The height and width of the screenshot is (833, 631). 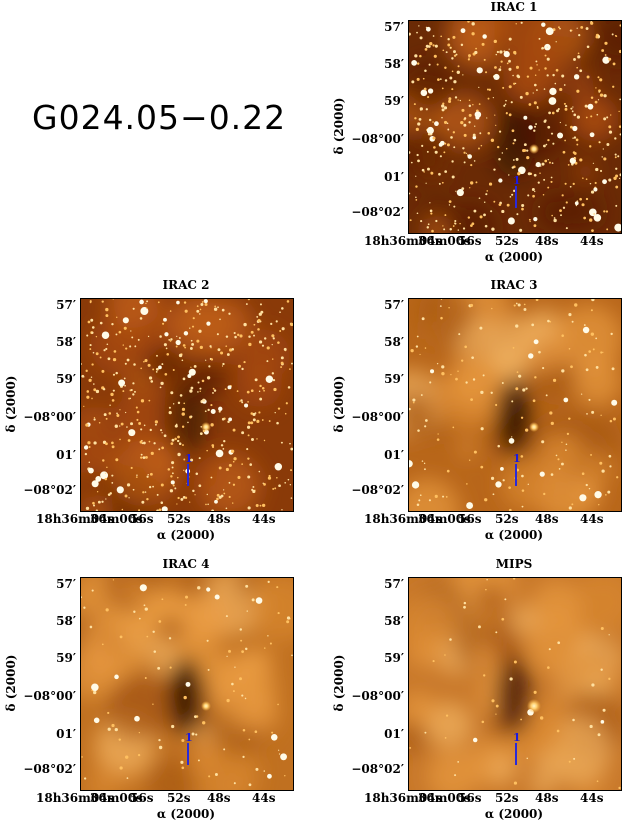 I want to click on panel-title: IRAC 4, so click(x=186, y=564).